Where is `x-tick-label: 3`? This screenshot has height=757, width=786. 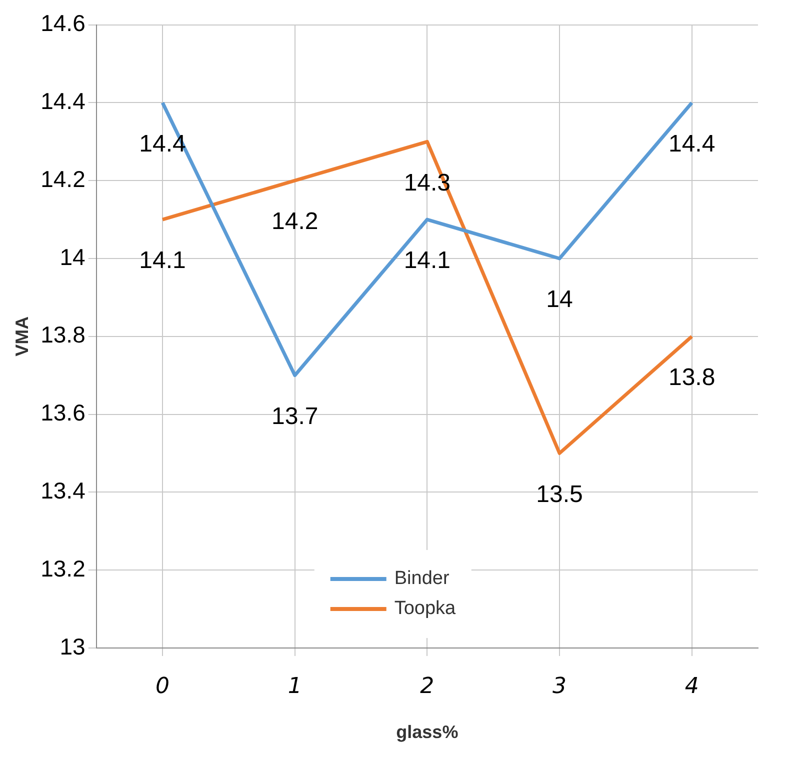
x-tick-label: 3 is located at coordinates (559, 686).